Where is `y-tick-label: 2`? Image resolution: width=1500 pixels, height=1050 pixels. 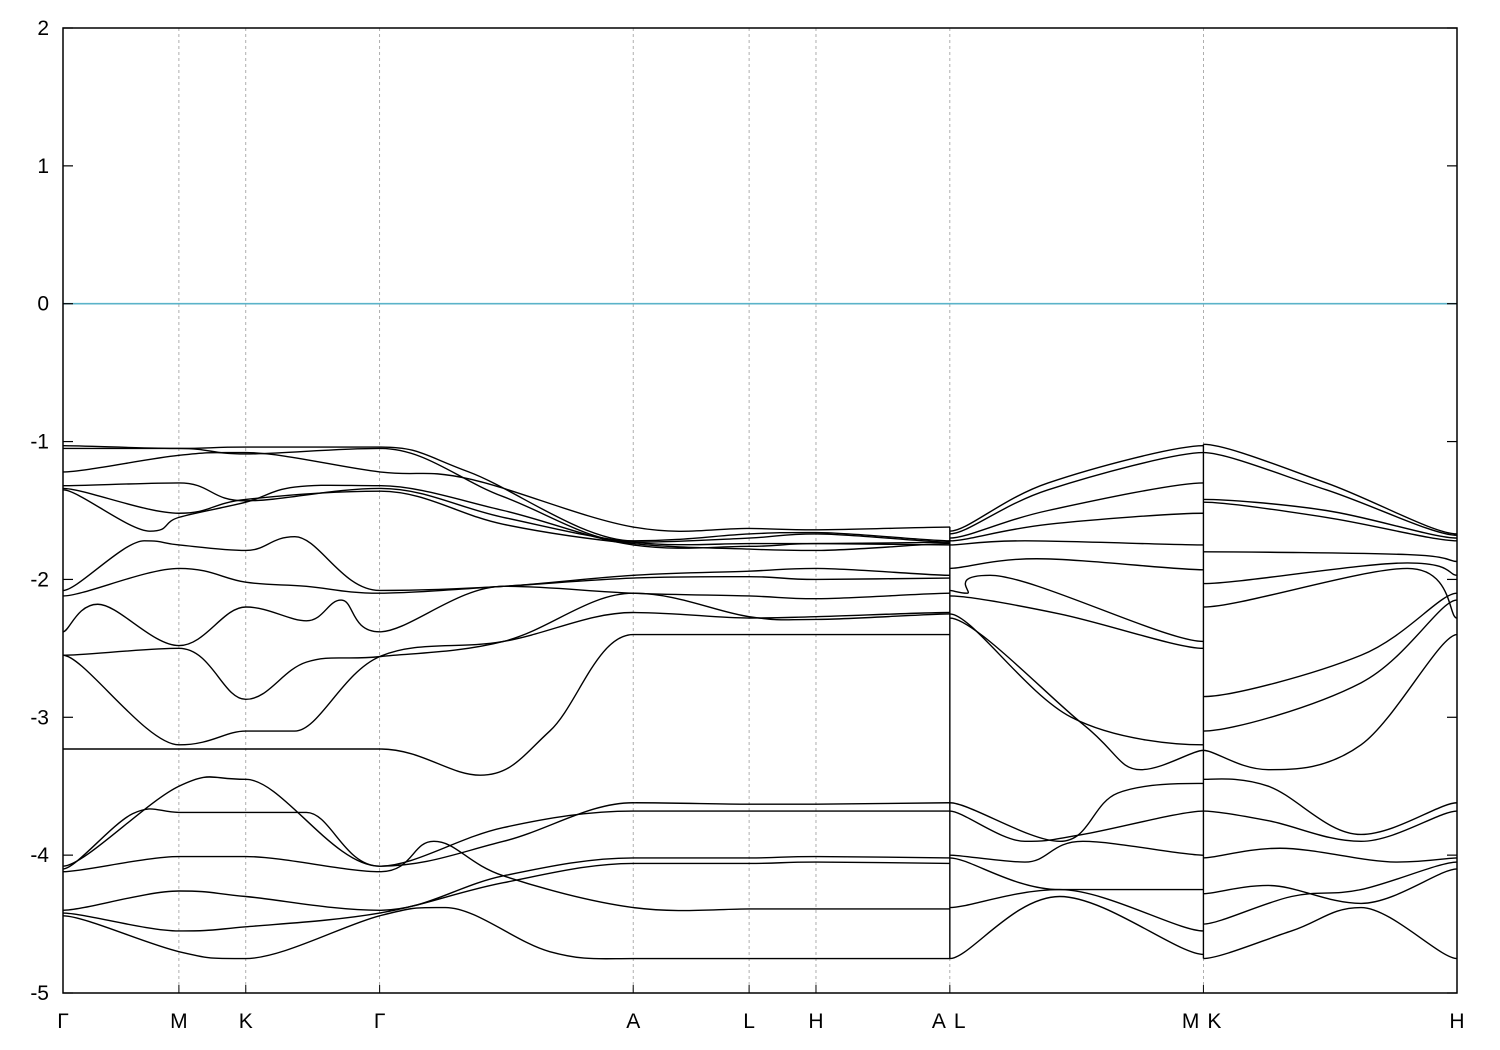
y-tick-label: 2 is located at coordinates (43, 28).